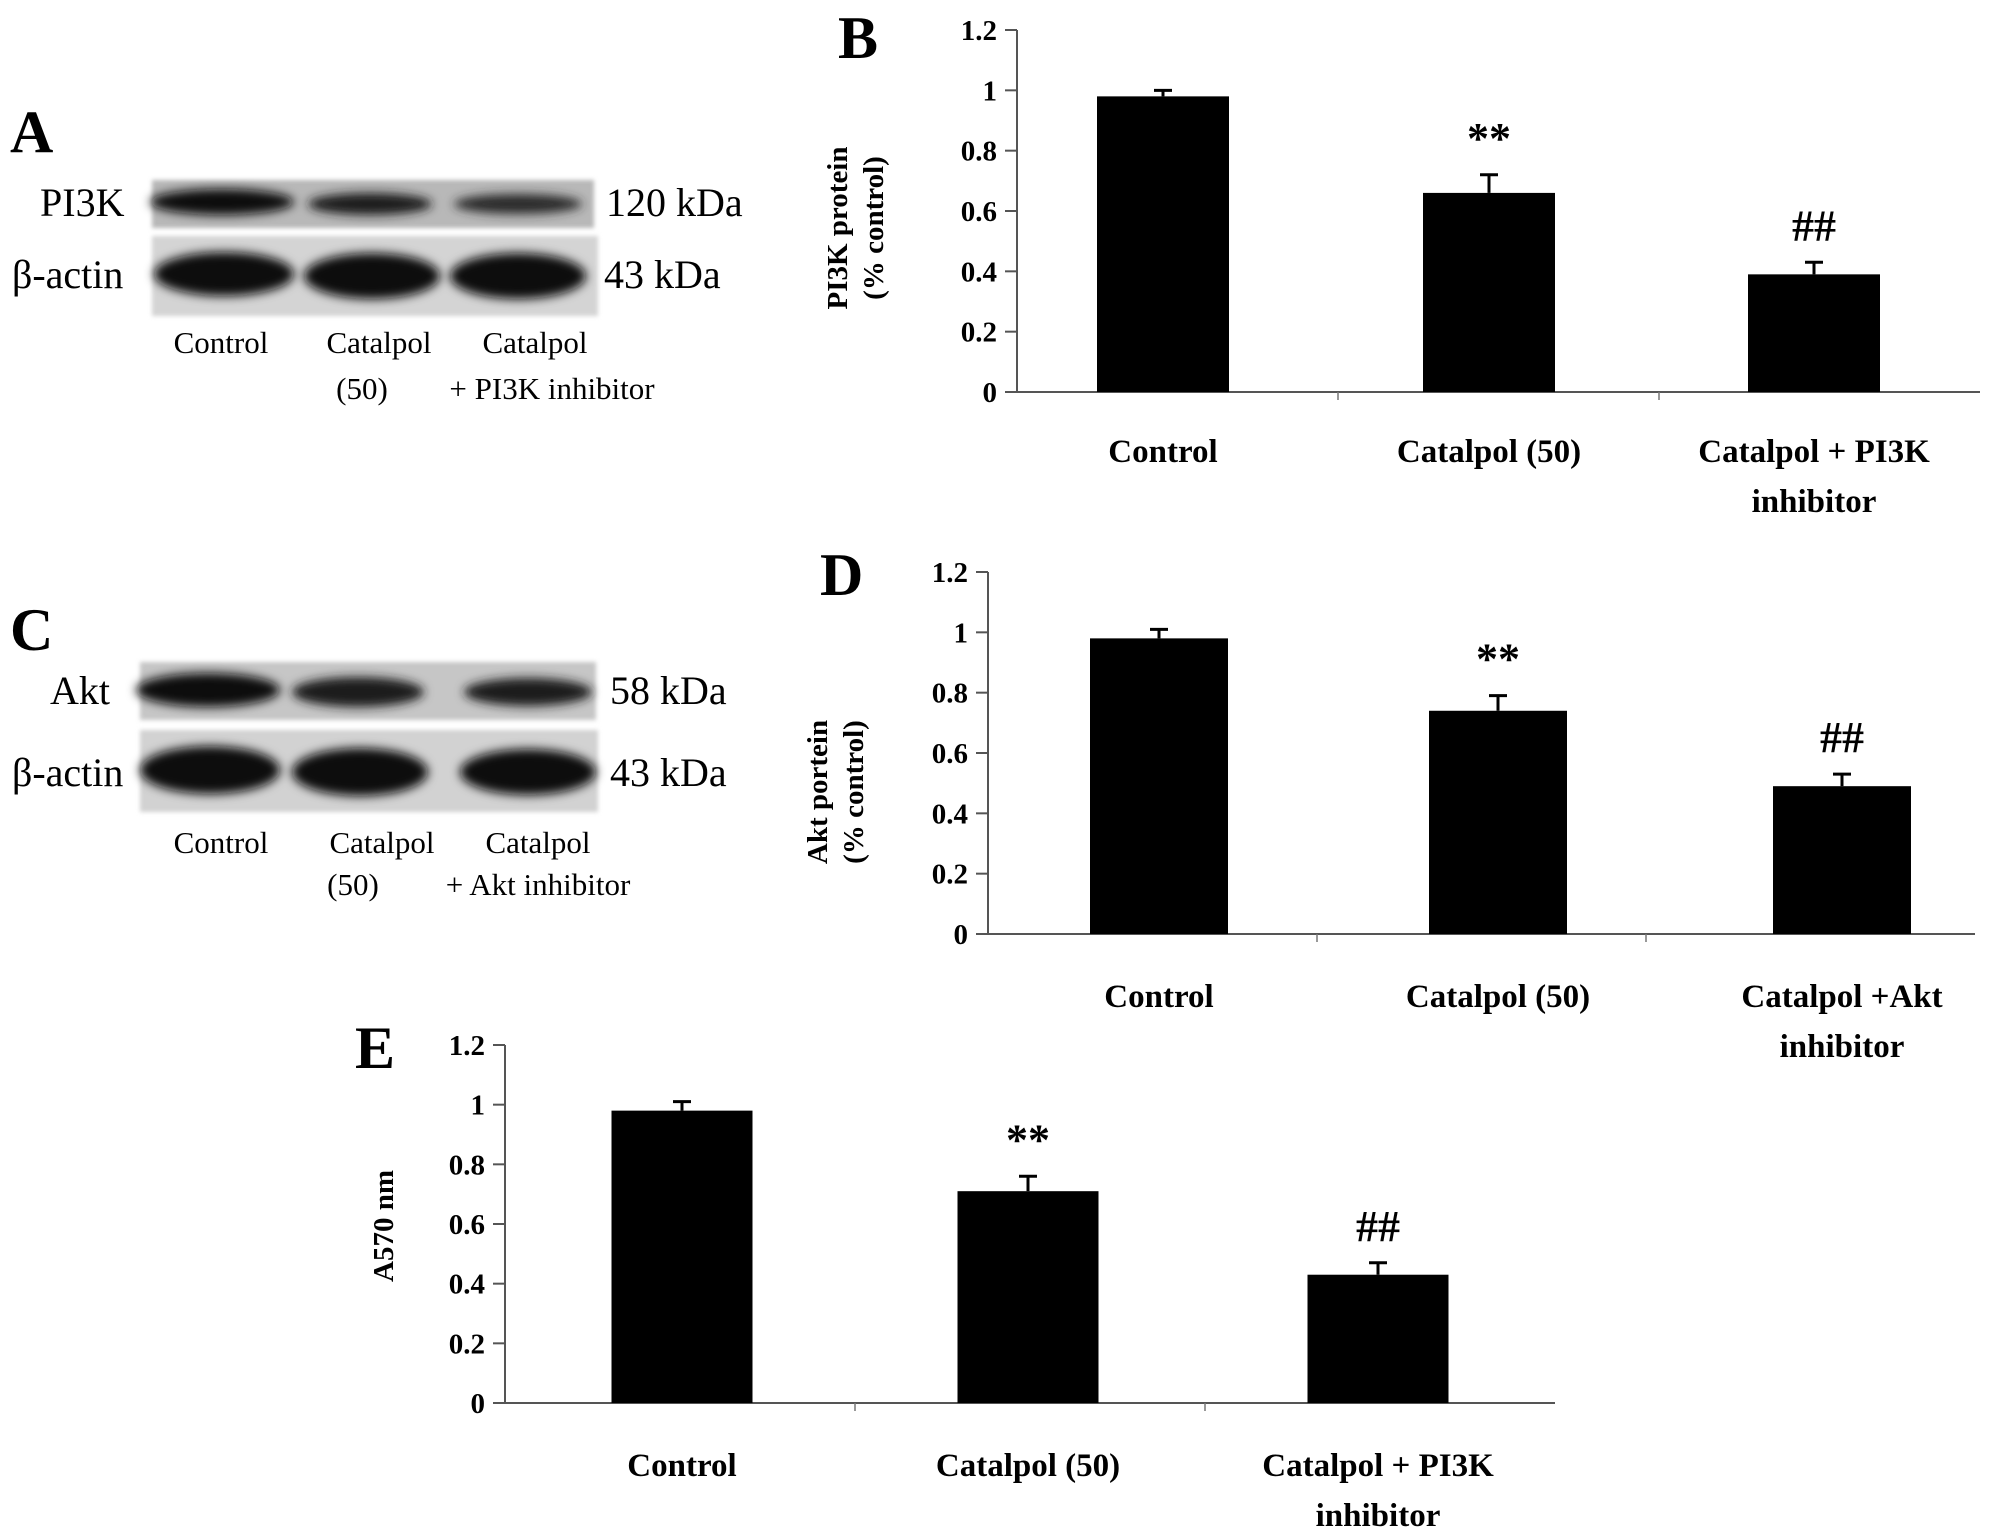 The image size is (2008, 1533). What do you see at coordinates (668, 772) in the screenshot?
I see `blot-row-size-actin-c: 43 kDa` at bounding box center [668, 772].